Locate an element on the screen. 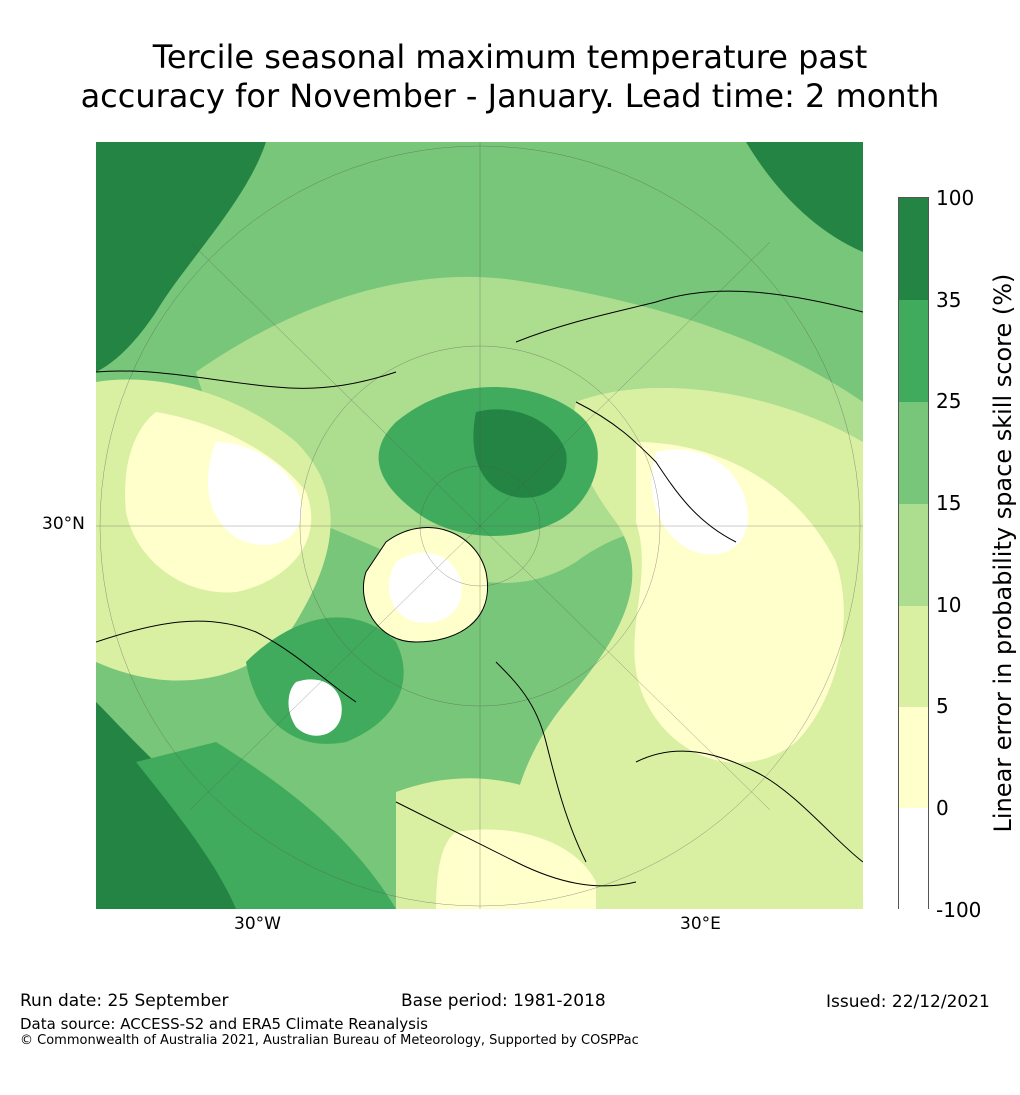 This screenshot has height=1095, width=1020. region-white-north-america is located at coordinates (254, 494).